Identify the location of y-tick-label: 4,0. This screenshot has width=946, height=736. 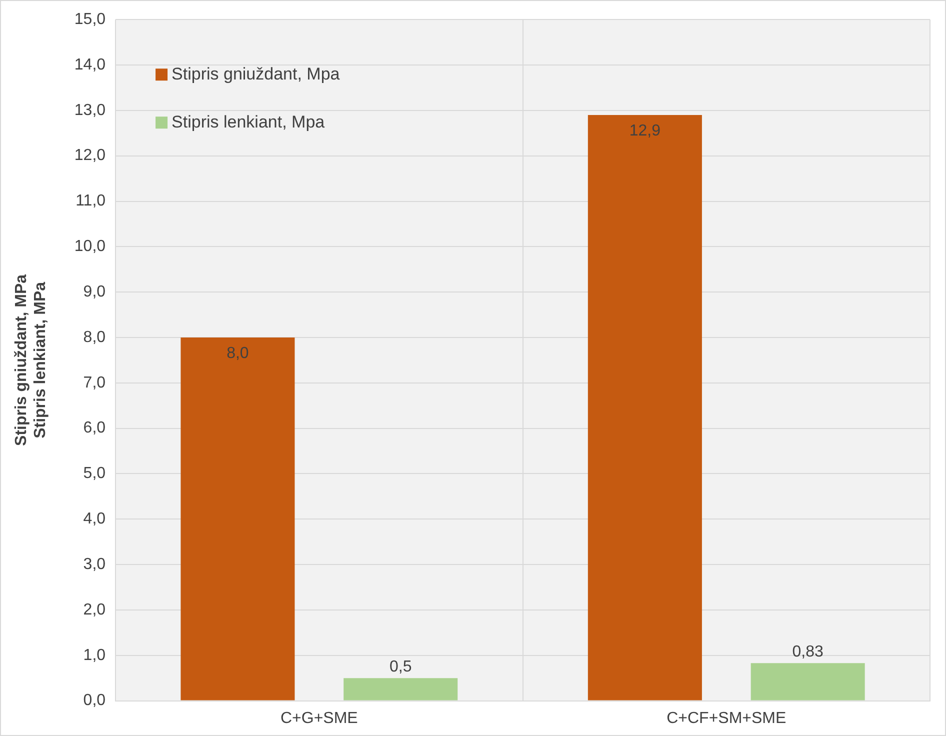
(94, 519).